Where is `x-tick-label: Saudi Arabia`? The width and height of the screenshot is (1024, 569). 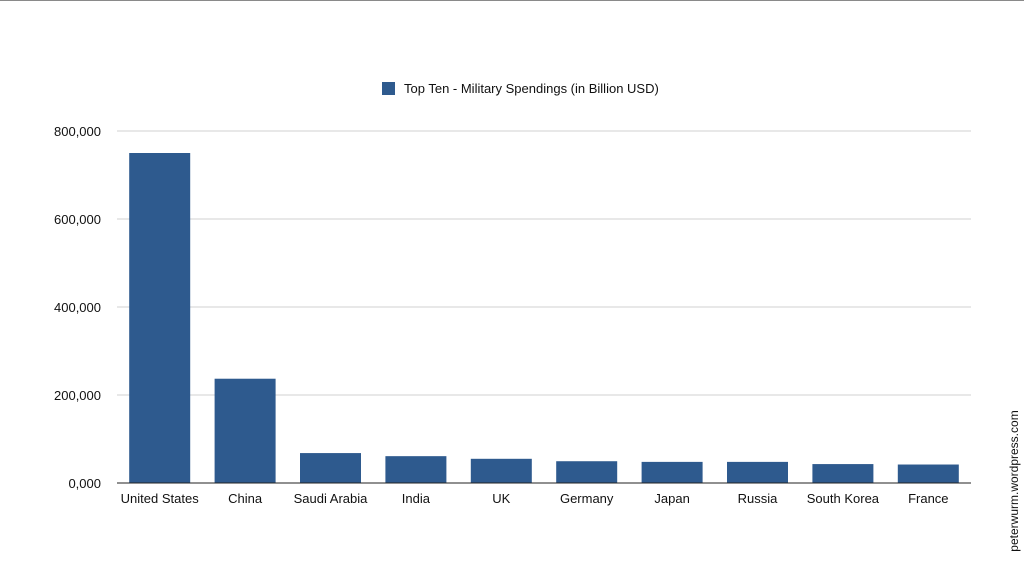
x-tick-label: Saudi Arabia is located at coordinates (331, 498).